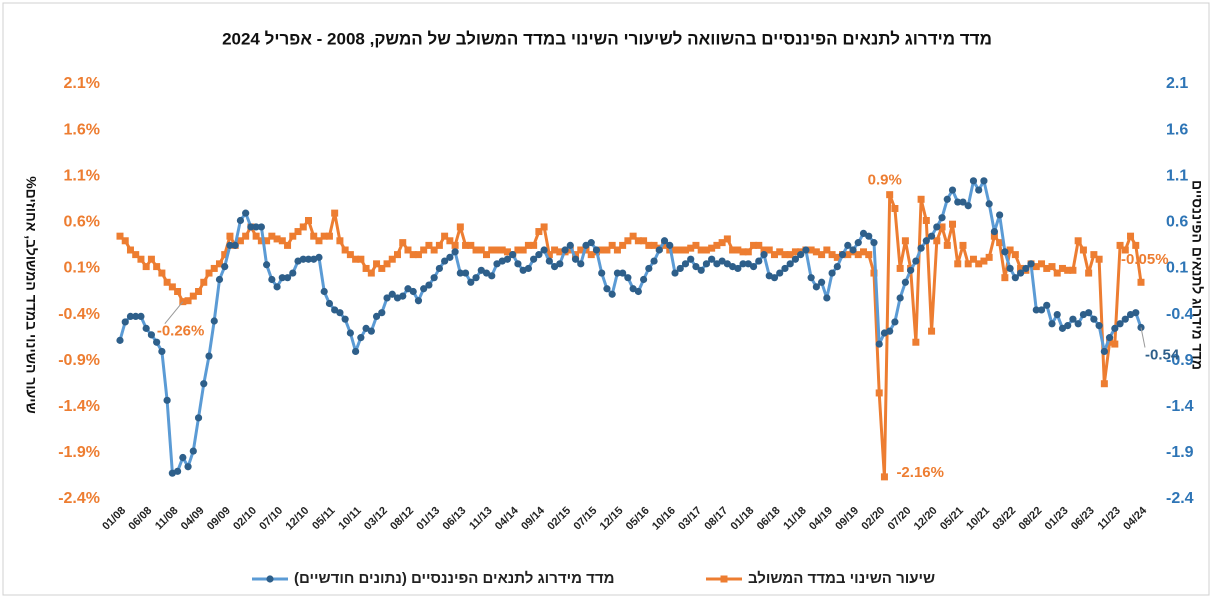 The width and height of the screenshot is (1213, 599). What do you see at coordinates (1180, 406) in the screenshot?
I see `y2-tick-label: -1.4` at bounding box center [1180, 406].